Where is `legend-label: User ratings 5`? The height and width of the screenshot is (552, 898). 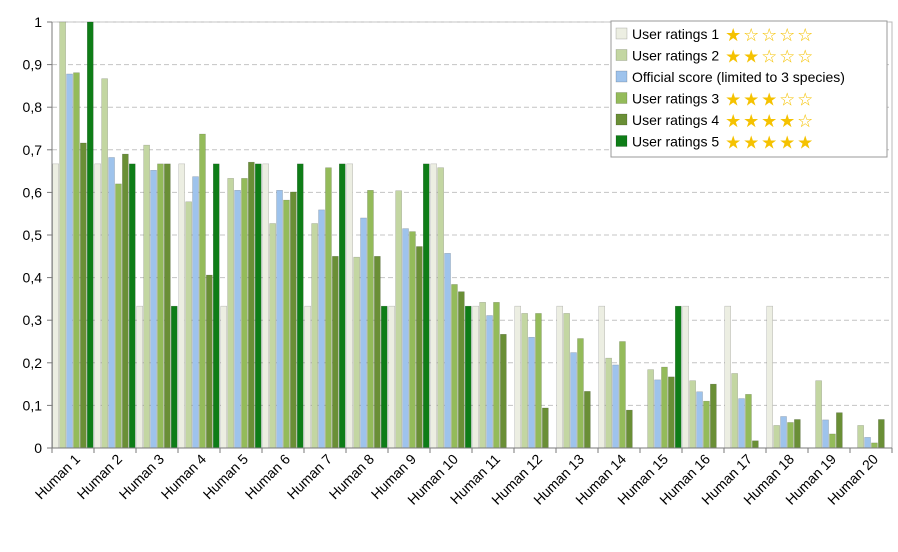 legend-label: User ratings 5 is located at coordinates (675, 142).